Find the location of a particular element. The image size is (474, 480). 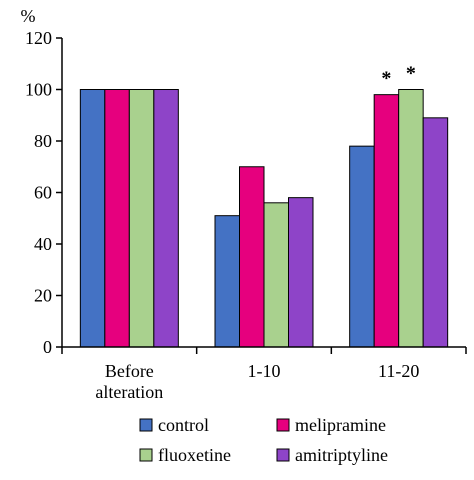

x-axis: Before alteration 1-10 11-20 is located at coordinates (264, 374).